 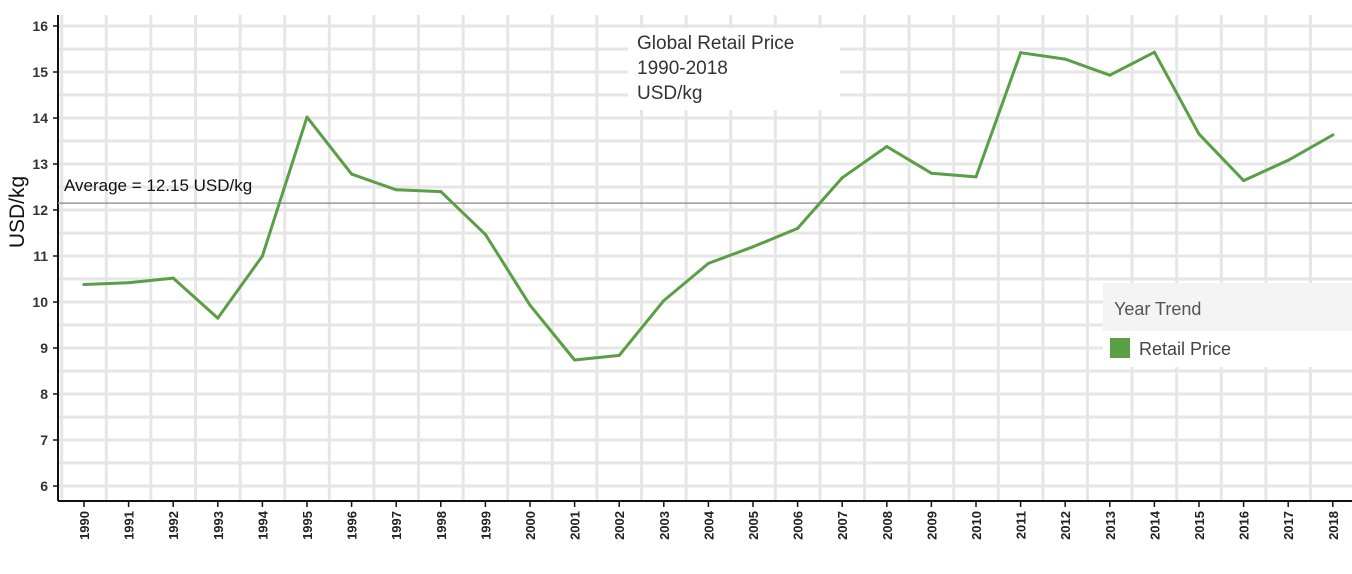 What do you see at coordinates (173, 525) in the screenshot?
I see `x-tick-label: 1992` at bounding box center [173, 525].